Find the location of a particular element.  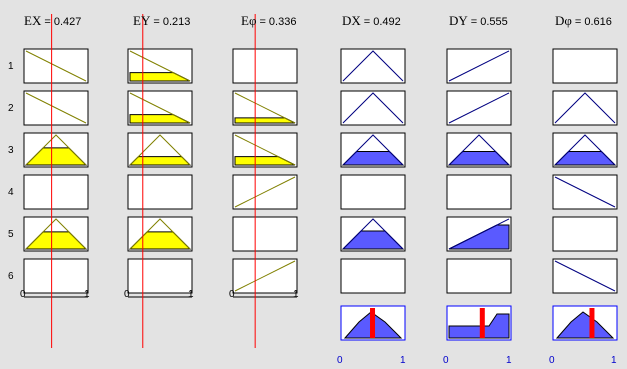

row-label-2: 2 is located at coordinates (11, 108).